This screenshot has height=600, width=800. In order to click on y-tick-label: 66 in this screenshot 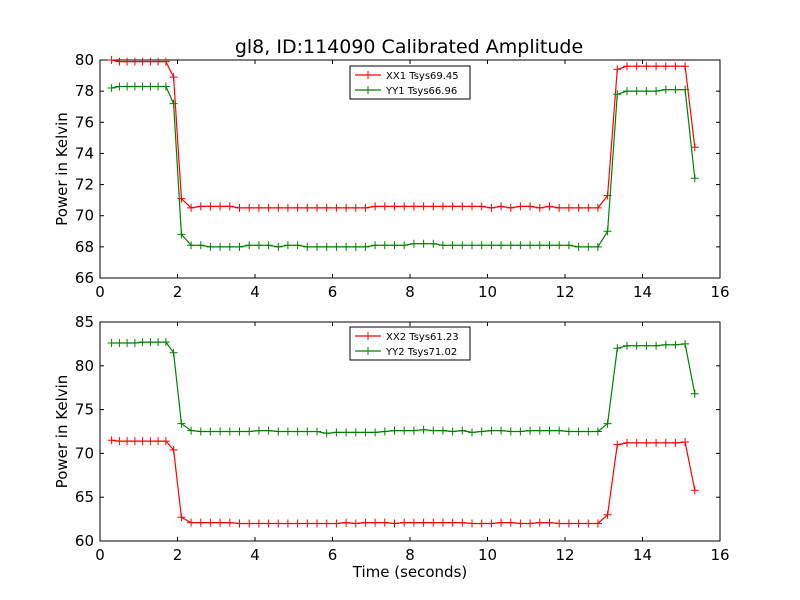, I will do `click(84, 278)`.